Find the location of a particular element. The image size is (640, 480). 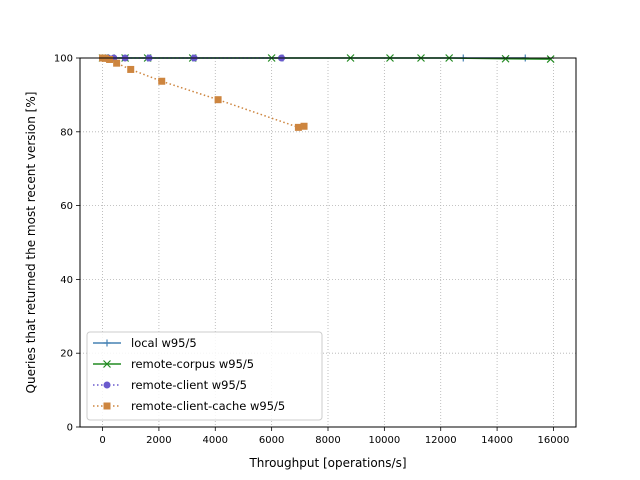

x-tick-label: 2000 is located at coordinates (158, 440).